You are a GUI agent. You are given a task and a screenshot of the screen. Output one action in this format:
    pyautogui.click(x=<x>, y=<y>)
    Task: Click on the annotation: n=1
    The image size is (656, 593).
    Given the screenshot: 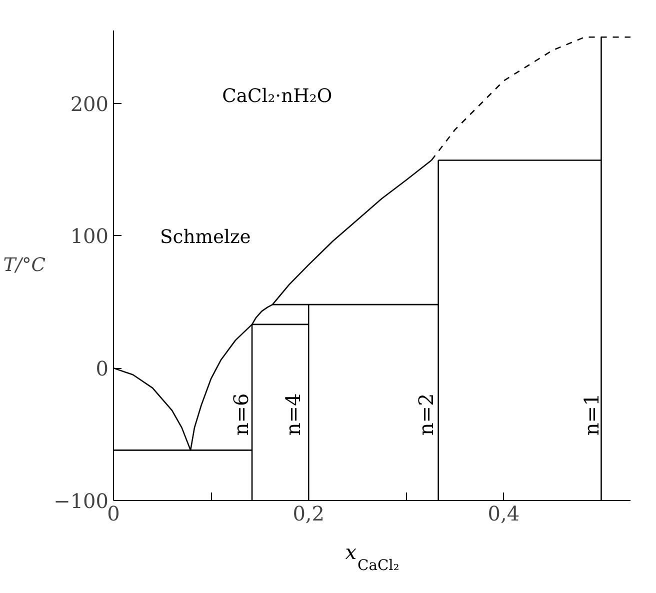 What is the action you would take?
    pyautogui.click(x=592, y=414)
    